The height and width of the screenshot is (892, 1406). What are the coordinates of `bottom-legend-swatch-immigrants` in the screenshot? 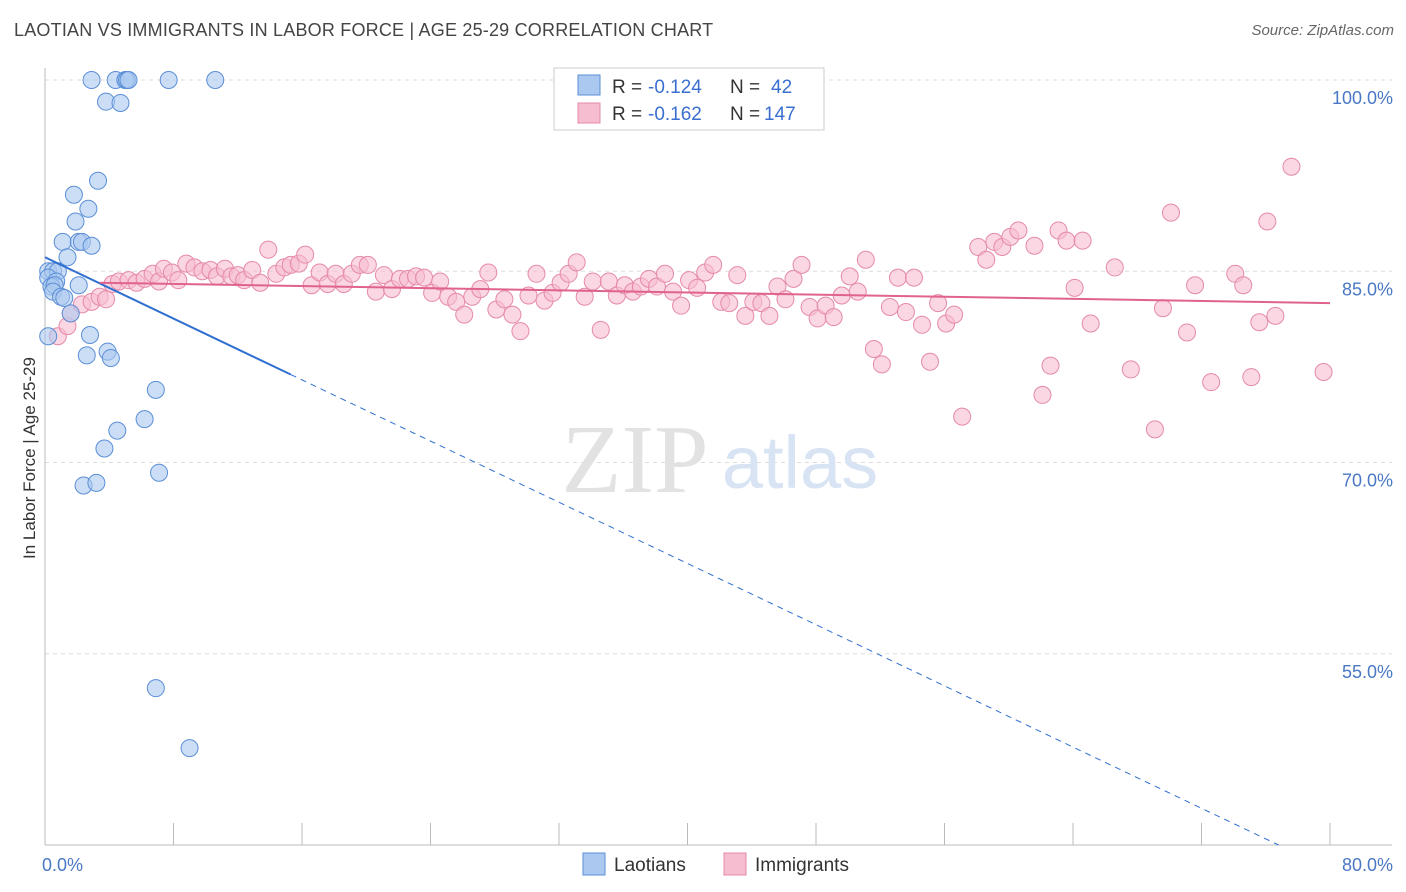 It's located at (735, 864).